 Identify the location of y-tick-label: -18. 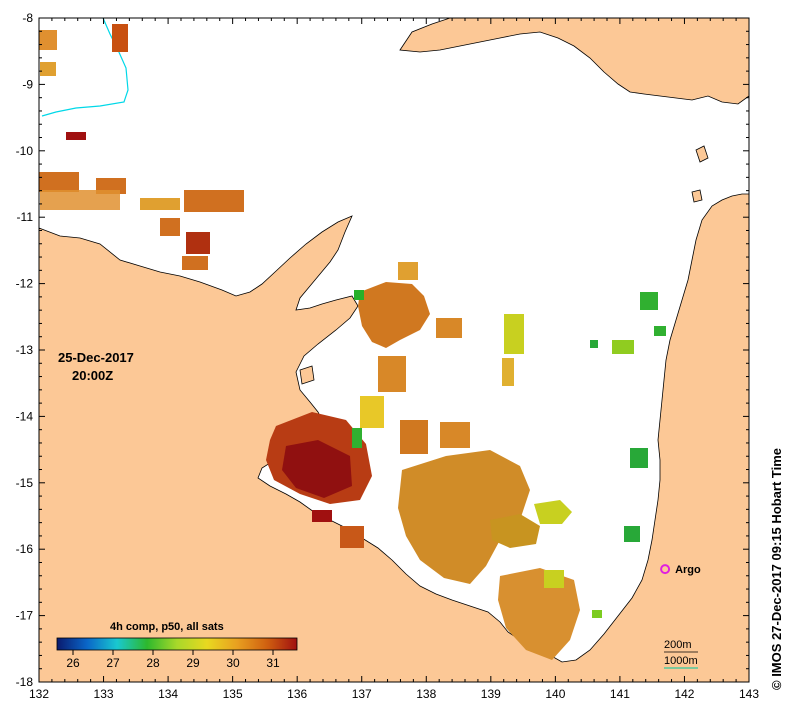
(25, 682).